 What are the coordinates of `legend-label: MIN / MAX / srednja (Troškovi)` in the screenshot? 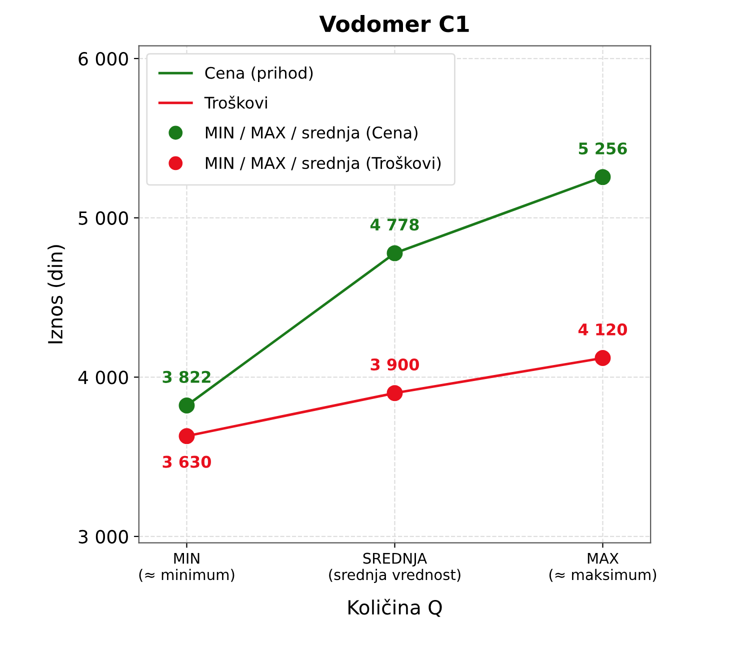 It's located at (323, 164).